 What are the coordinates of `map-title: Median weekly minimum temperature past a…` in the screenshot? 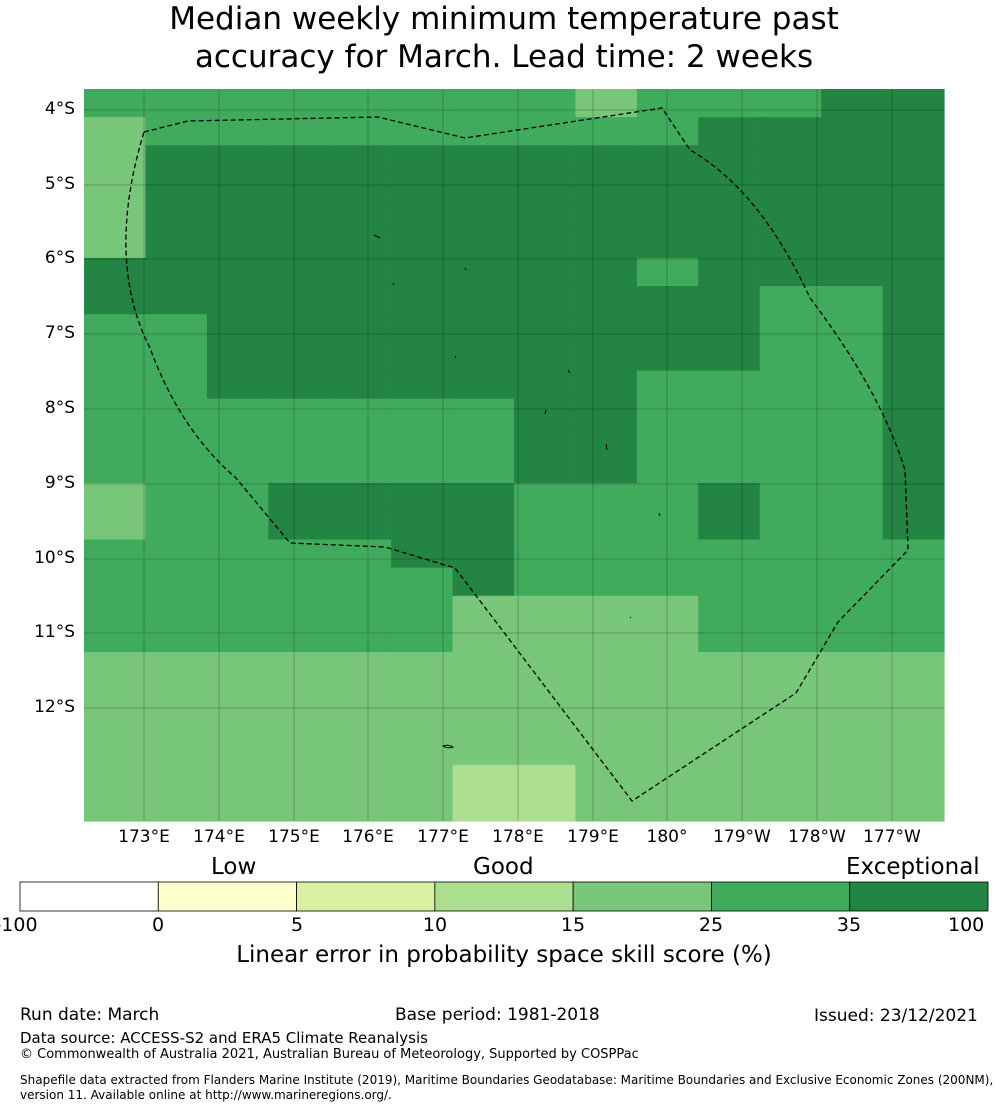 It's located at (504, 38).